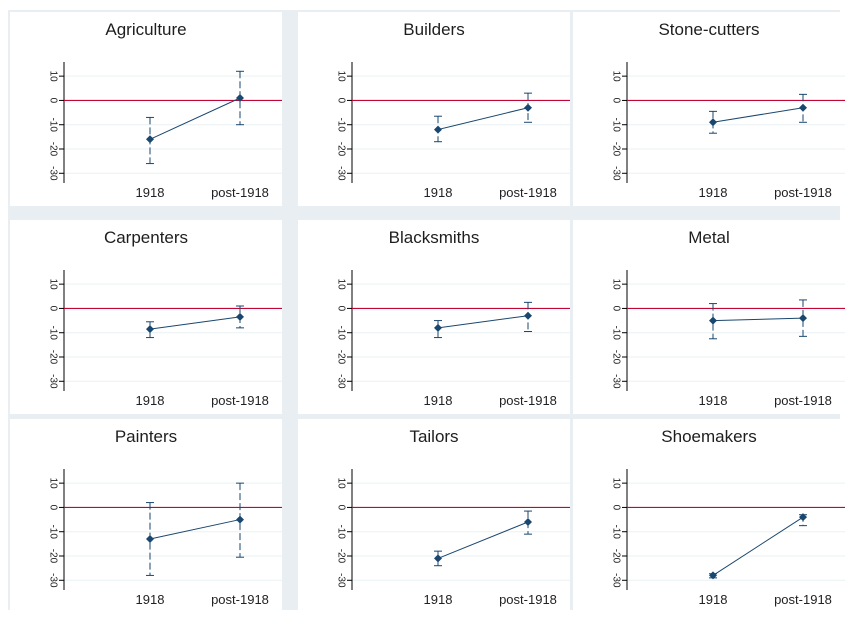 The width and height of the screenshot is (845, 618). Describe the element at coordinates (709, 29) in the screenshot. I see `panel-title: Stone-cutters` at that location.